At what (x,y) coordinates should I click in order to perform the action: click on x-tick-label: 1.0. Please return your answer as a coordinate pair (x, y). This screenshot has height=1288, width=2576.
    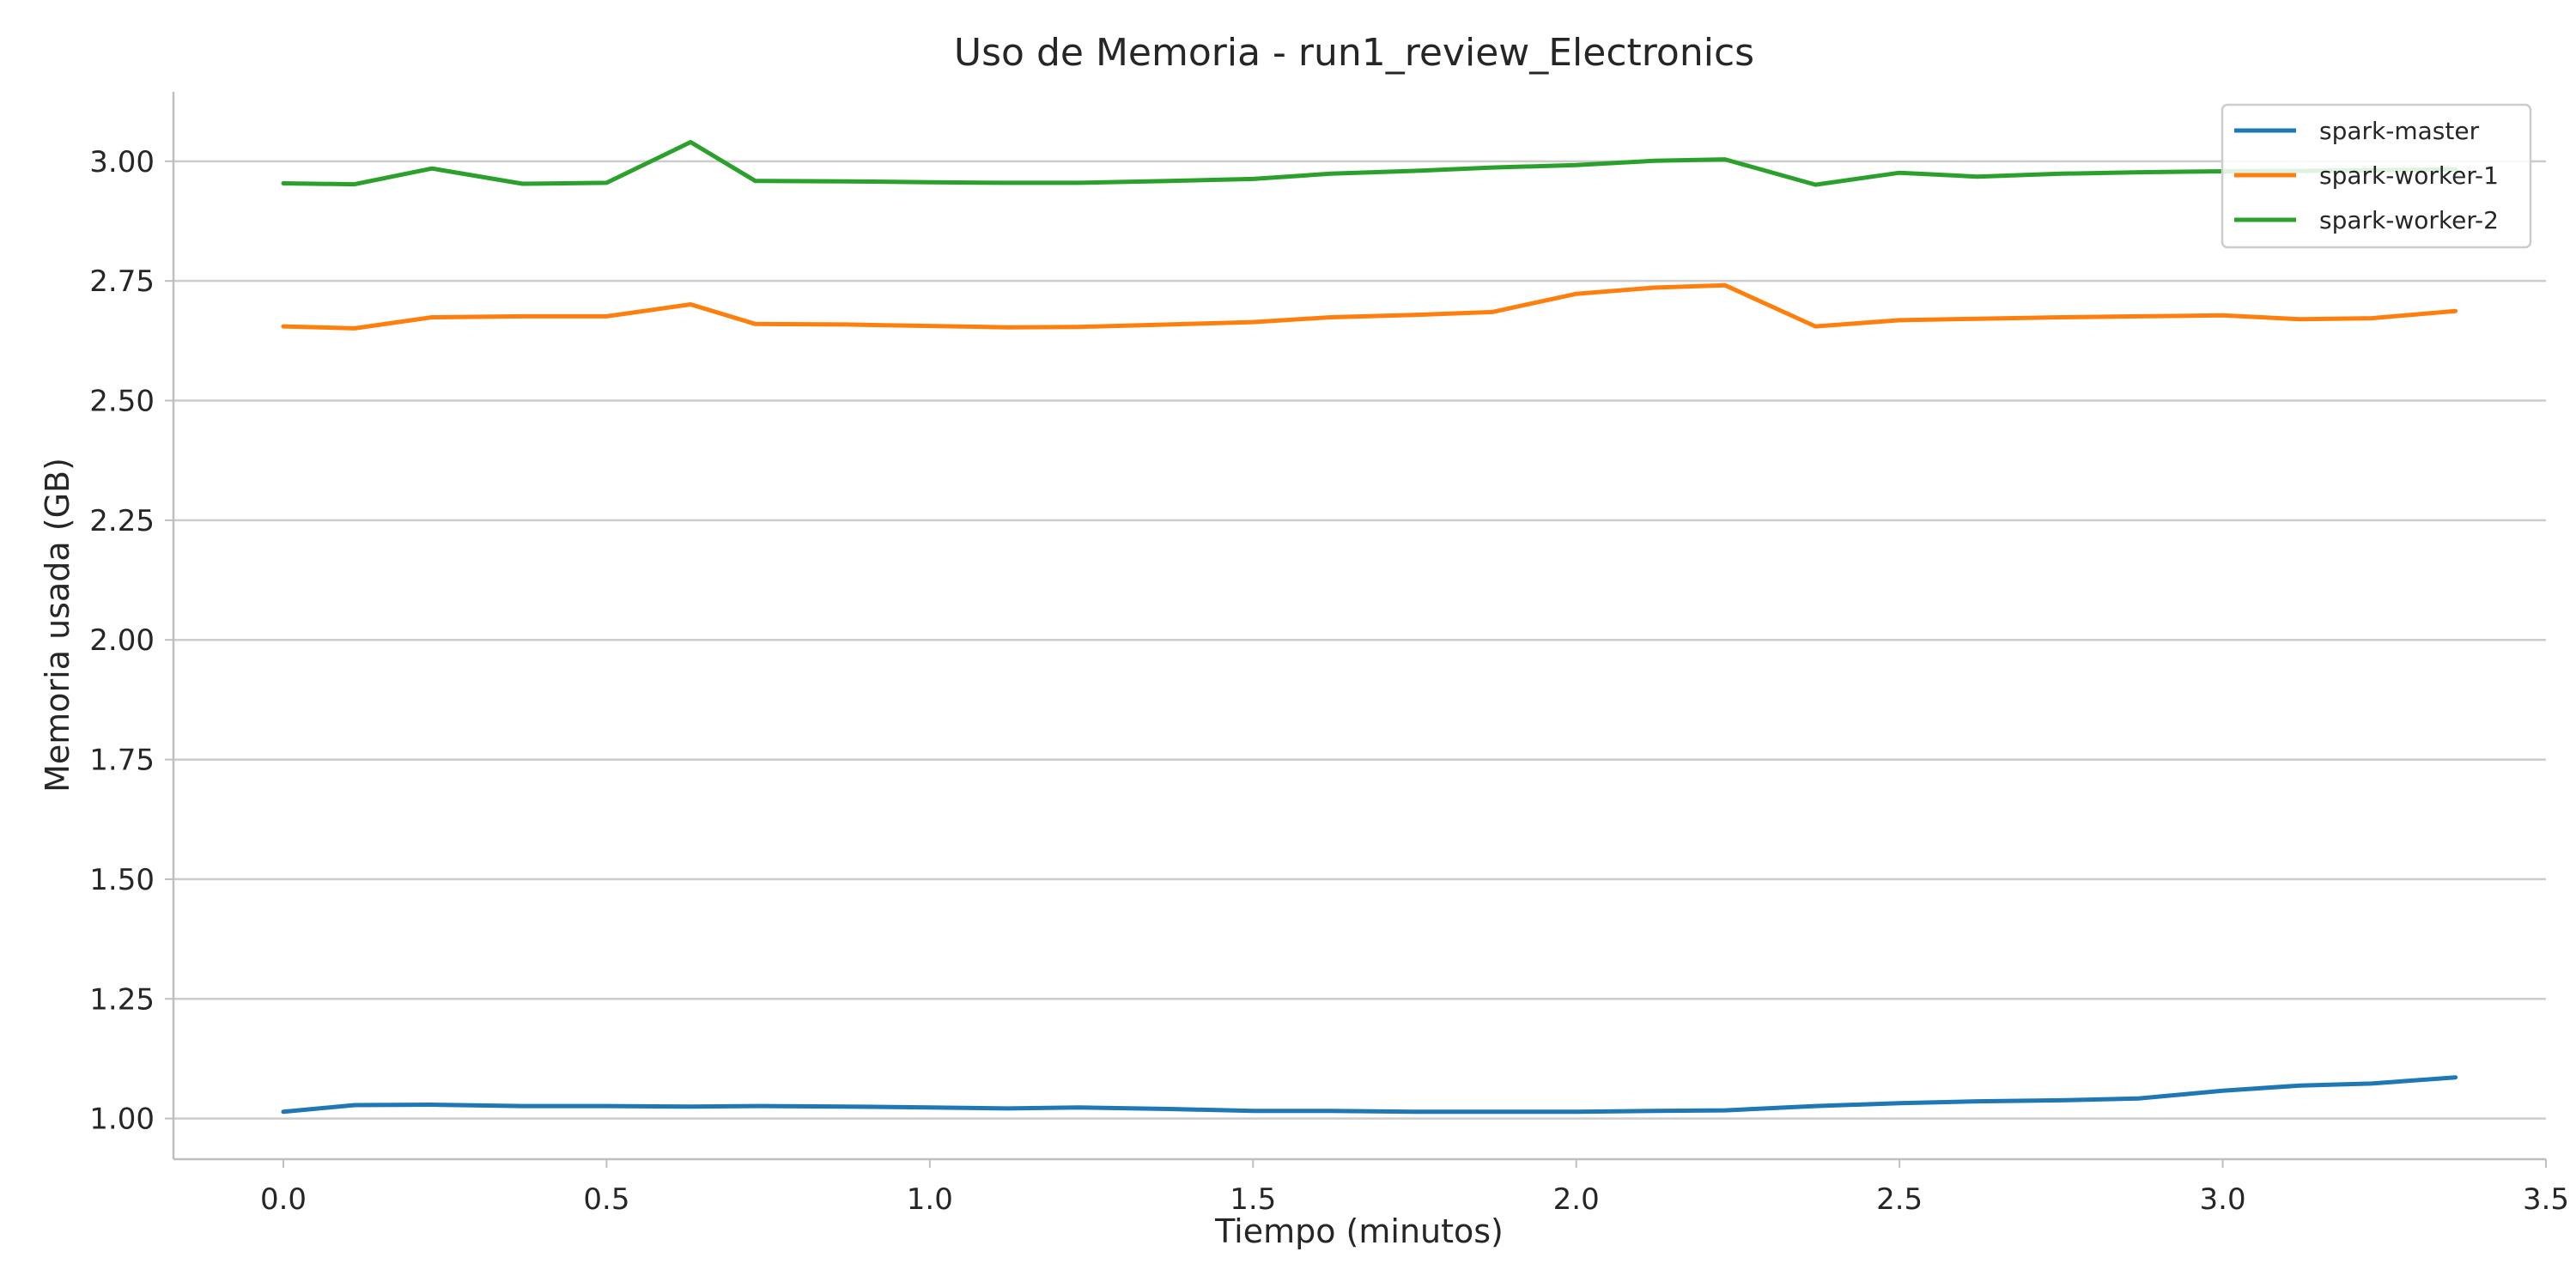
    Looking at the image, I should click on (930, 1199).